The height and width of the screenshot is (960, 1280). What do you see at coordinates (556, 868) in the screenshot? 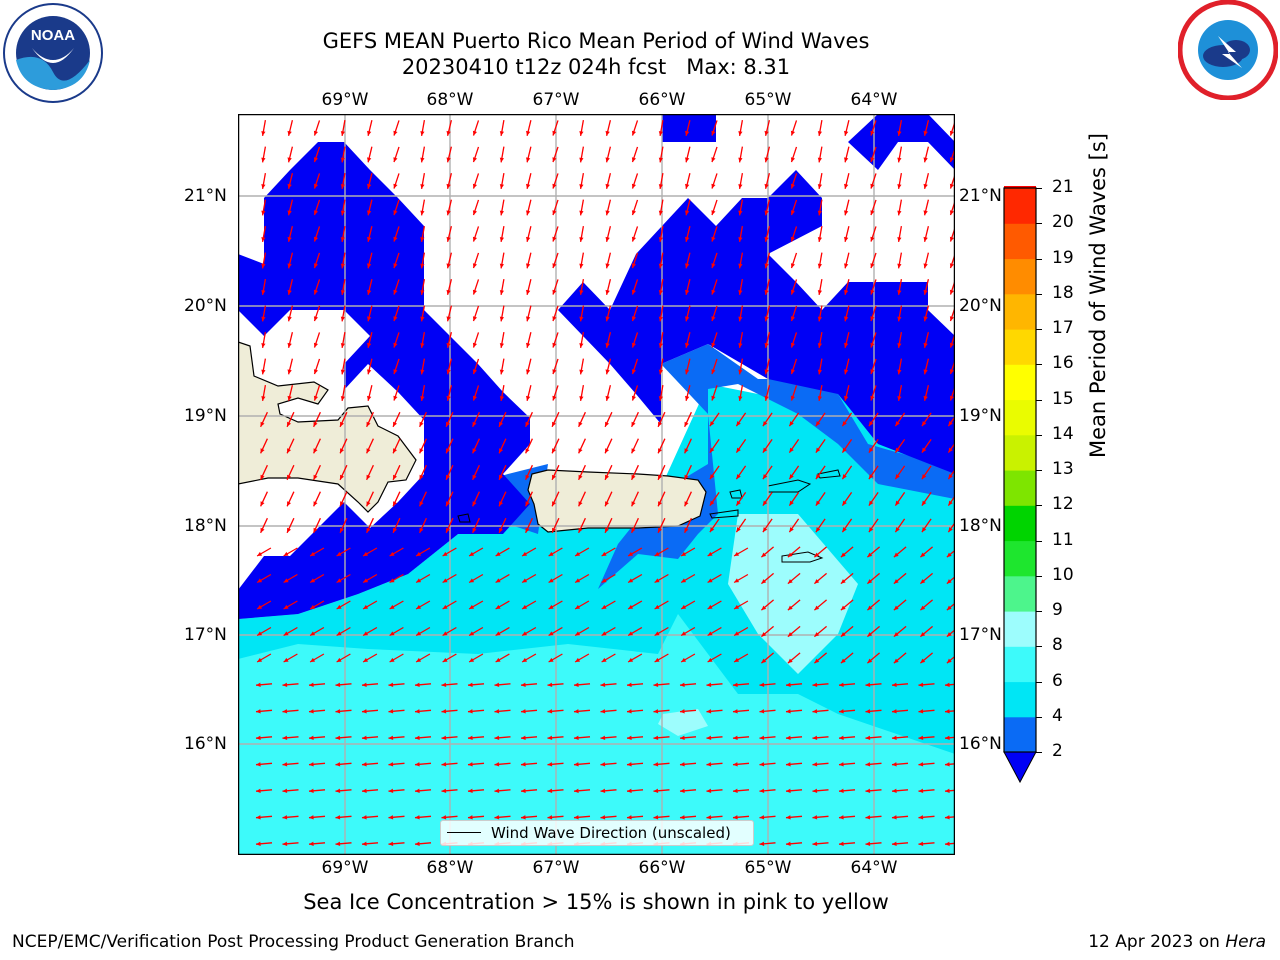
I see `lon-label-bottom: 67°W` at bounding box center [556, 868].